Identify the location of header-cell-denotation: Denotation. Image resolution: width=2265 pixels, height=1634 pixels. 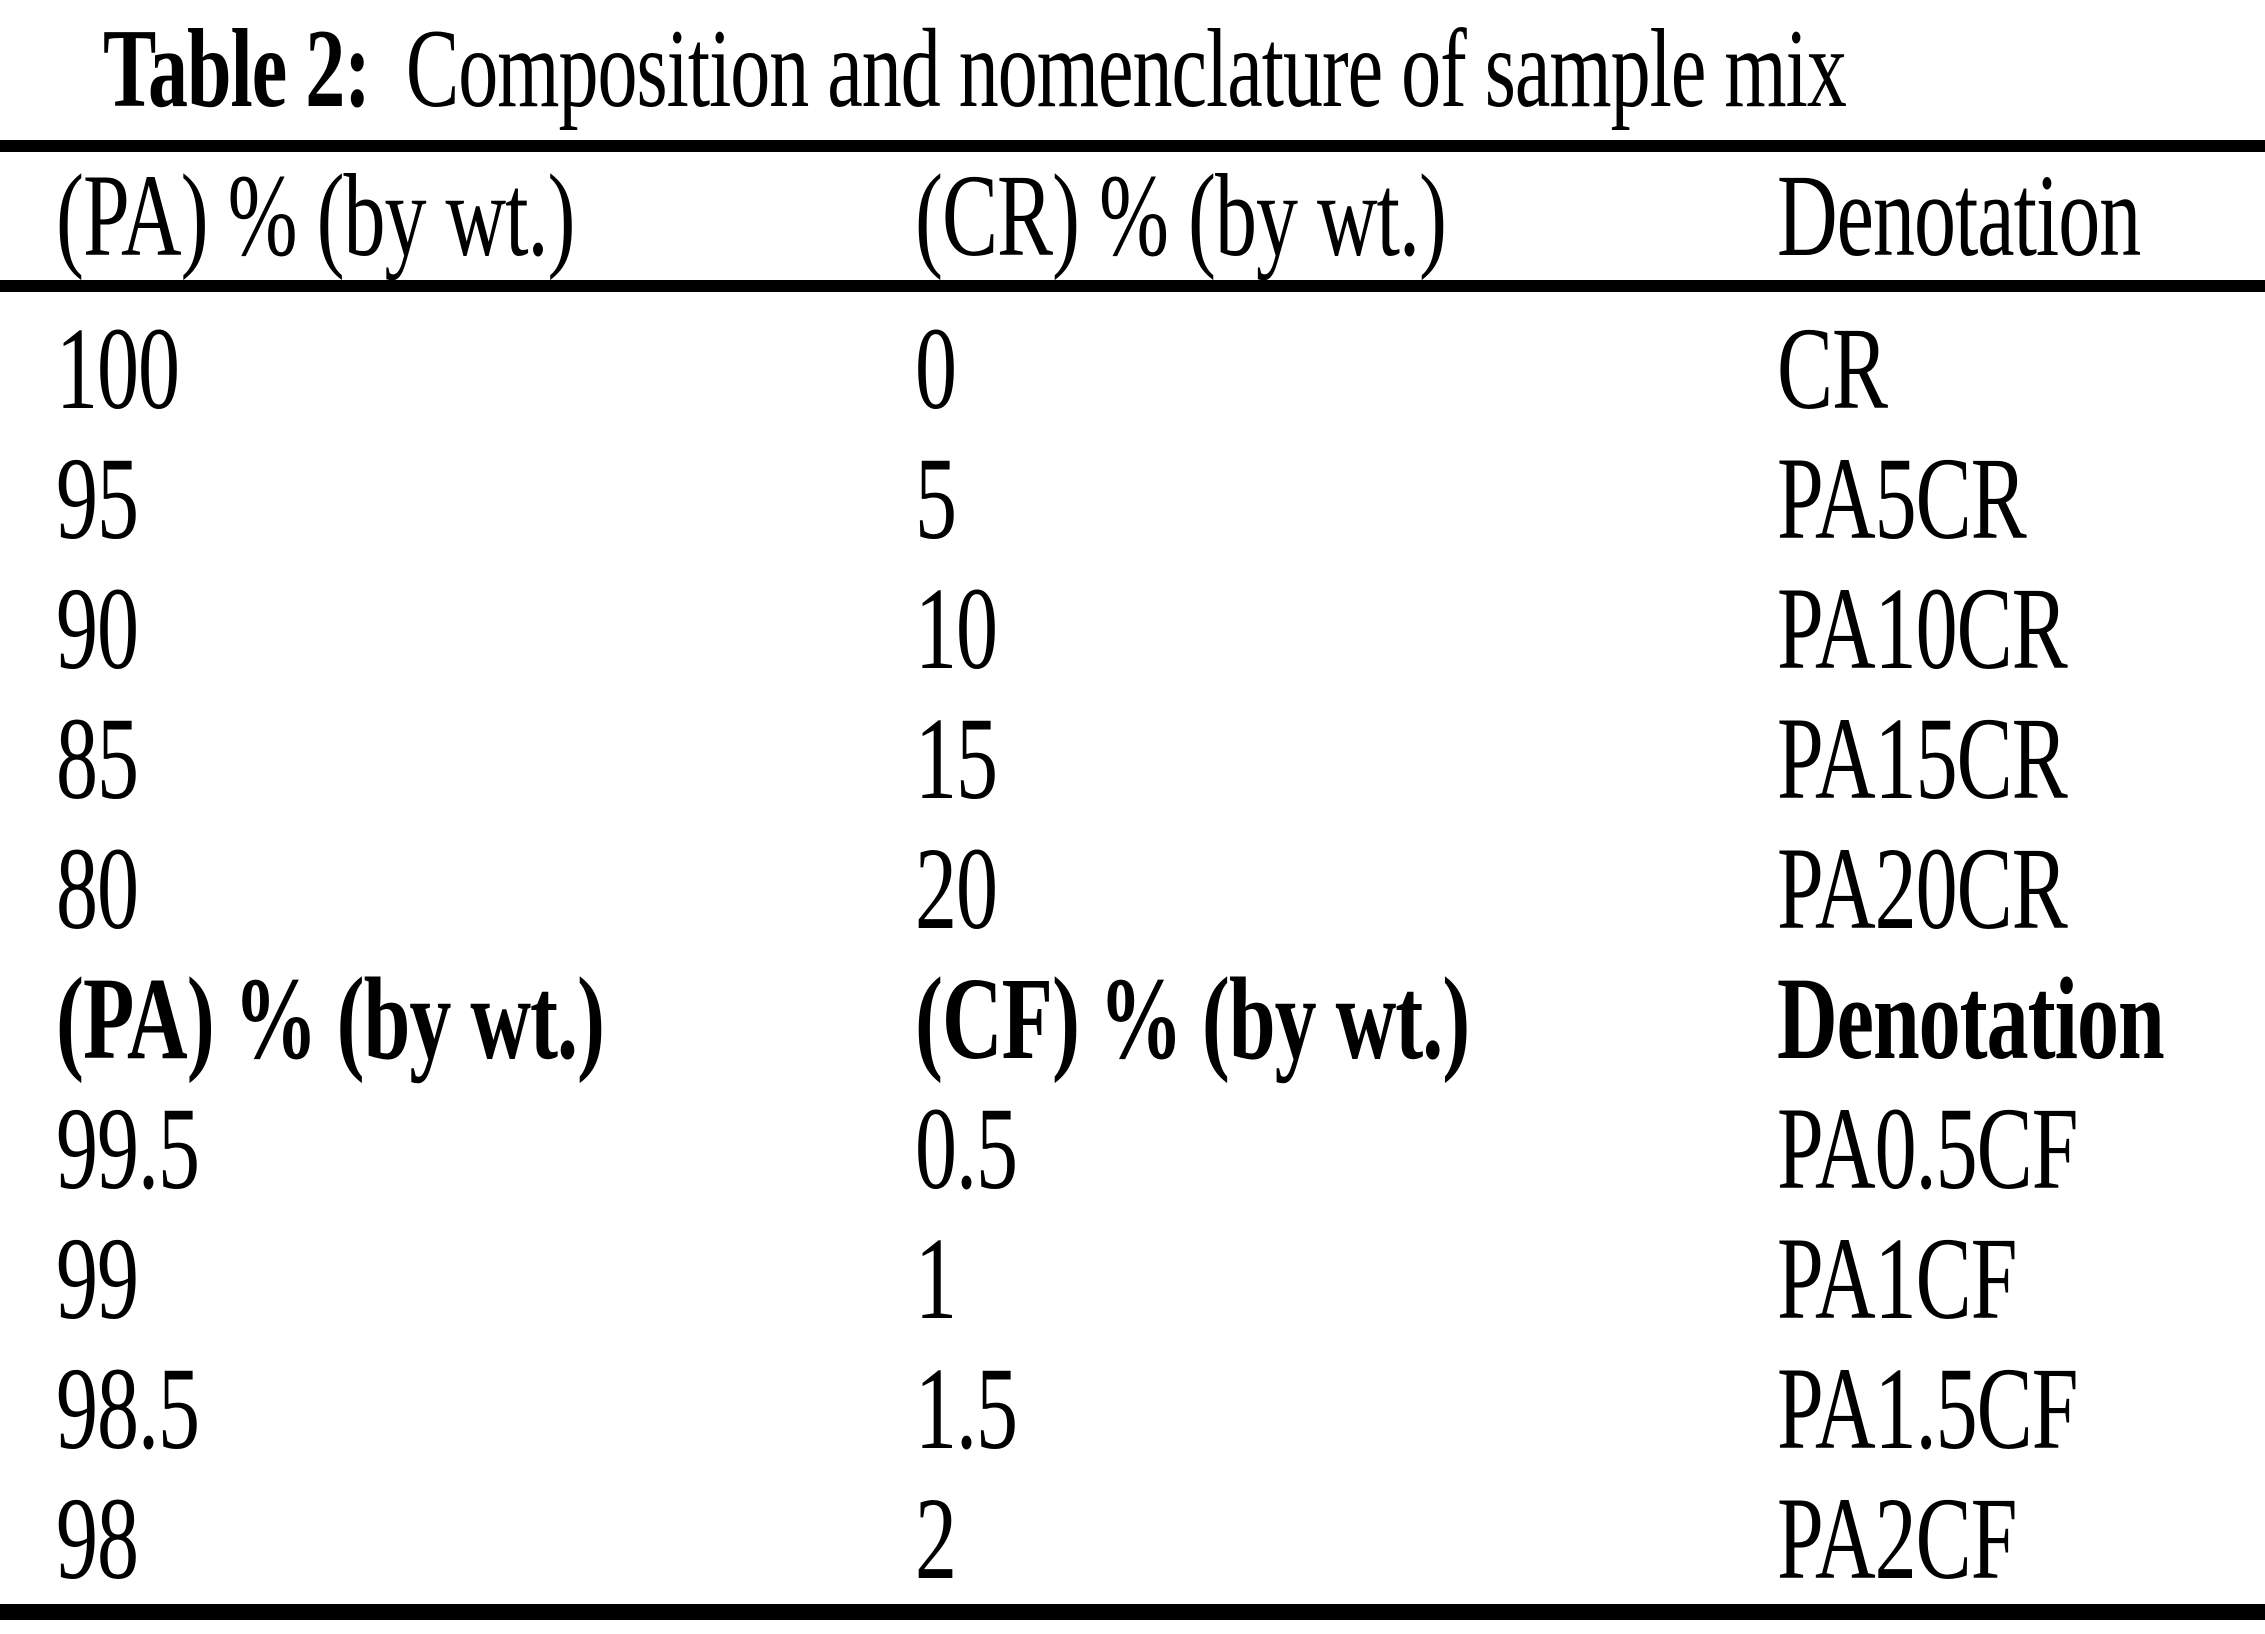
(1959, 216).